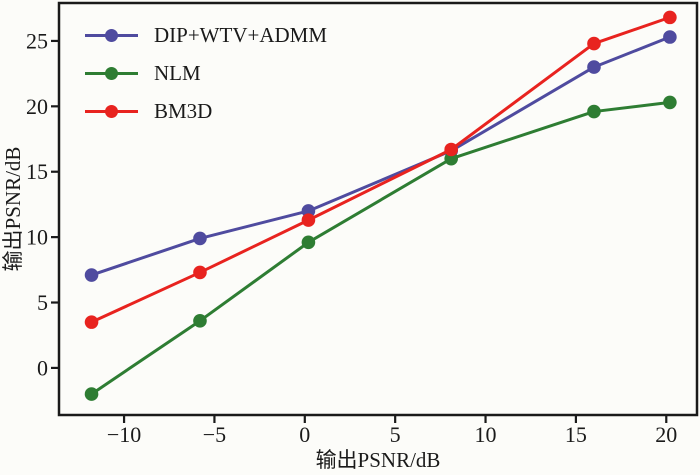  I want to click on x-axis-title: 输出PSNR/dB, so click(378, 460).